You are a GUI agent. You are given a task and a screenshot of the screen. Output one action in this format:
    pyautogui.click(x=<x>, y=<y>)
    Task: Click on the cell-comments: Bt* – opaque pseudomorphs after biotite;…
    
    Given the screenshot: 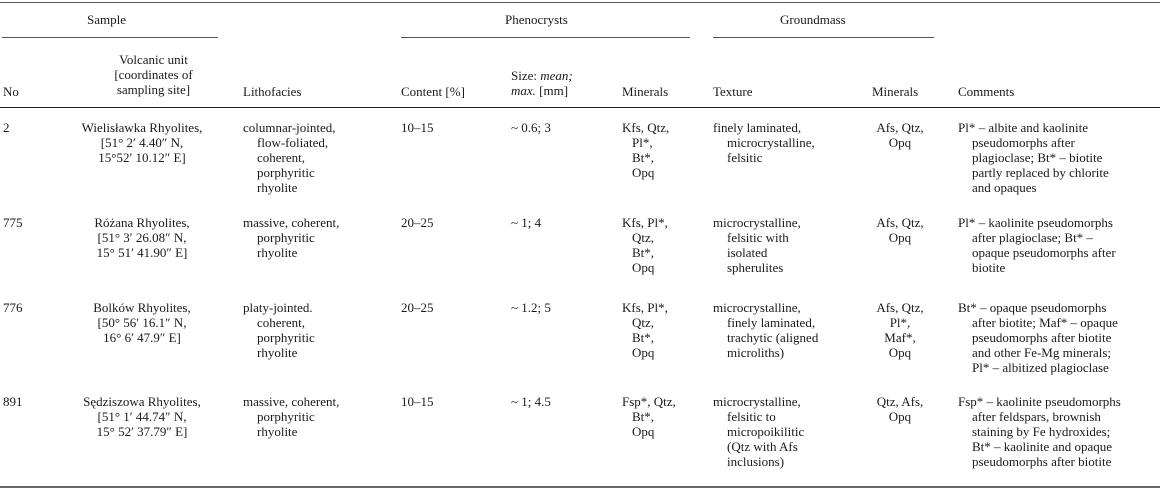 What is the action you would take?
    pyautogui.click(x=1038, y=337)
    